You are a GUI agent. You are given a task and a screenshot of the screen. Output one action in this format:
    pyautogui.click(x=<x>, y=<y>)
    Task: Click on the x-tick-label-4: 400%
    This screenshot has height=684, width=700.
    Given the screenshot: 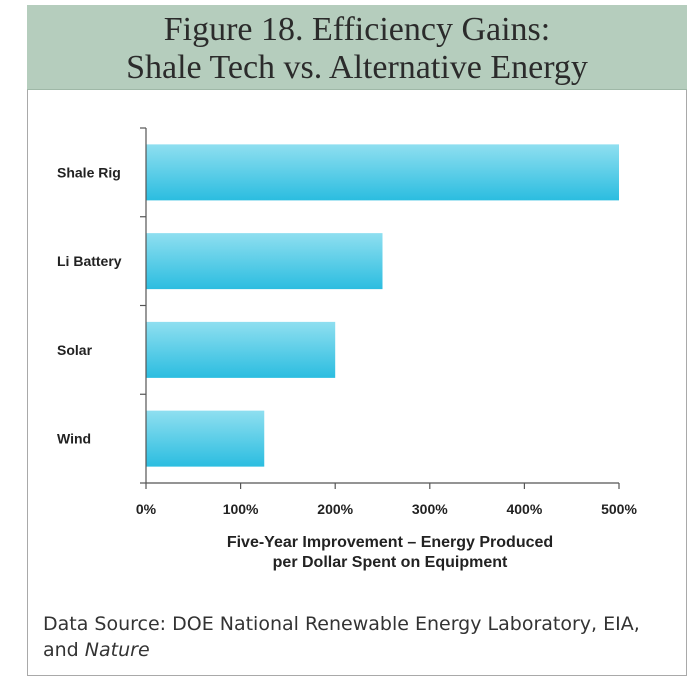 What is the action you would take?
    pyautogui.click(x=524, y=509)
    